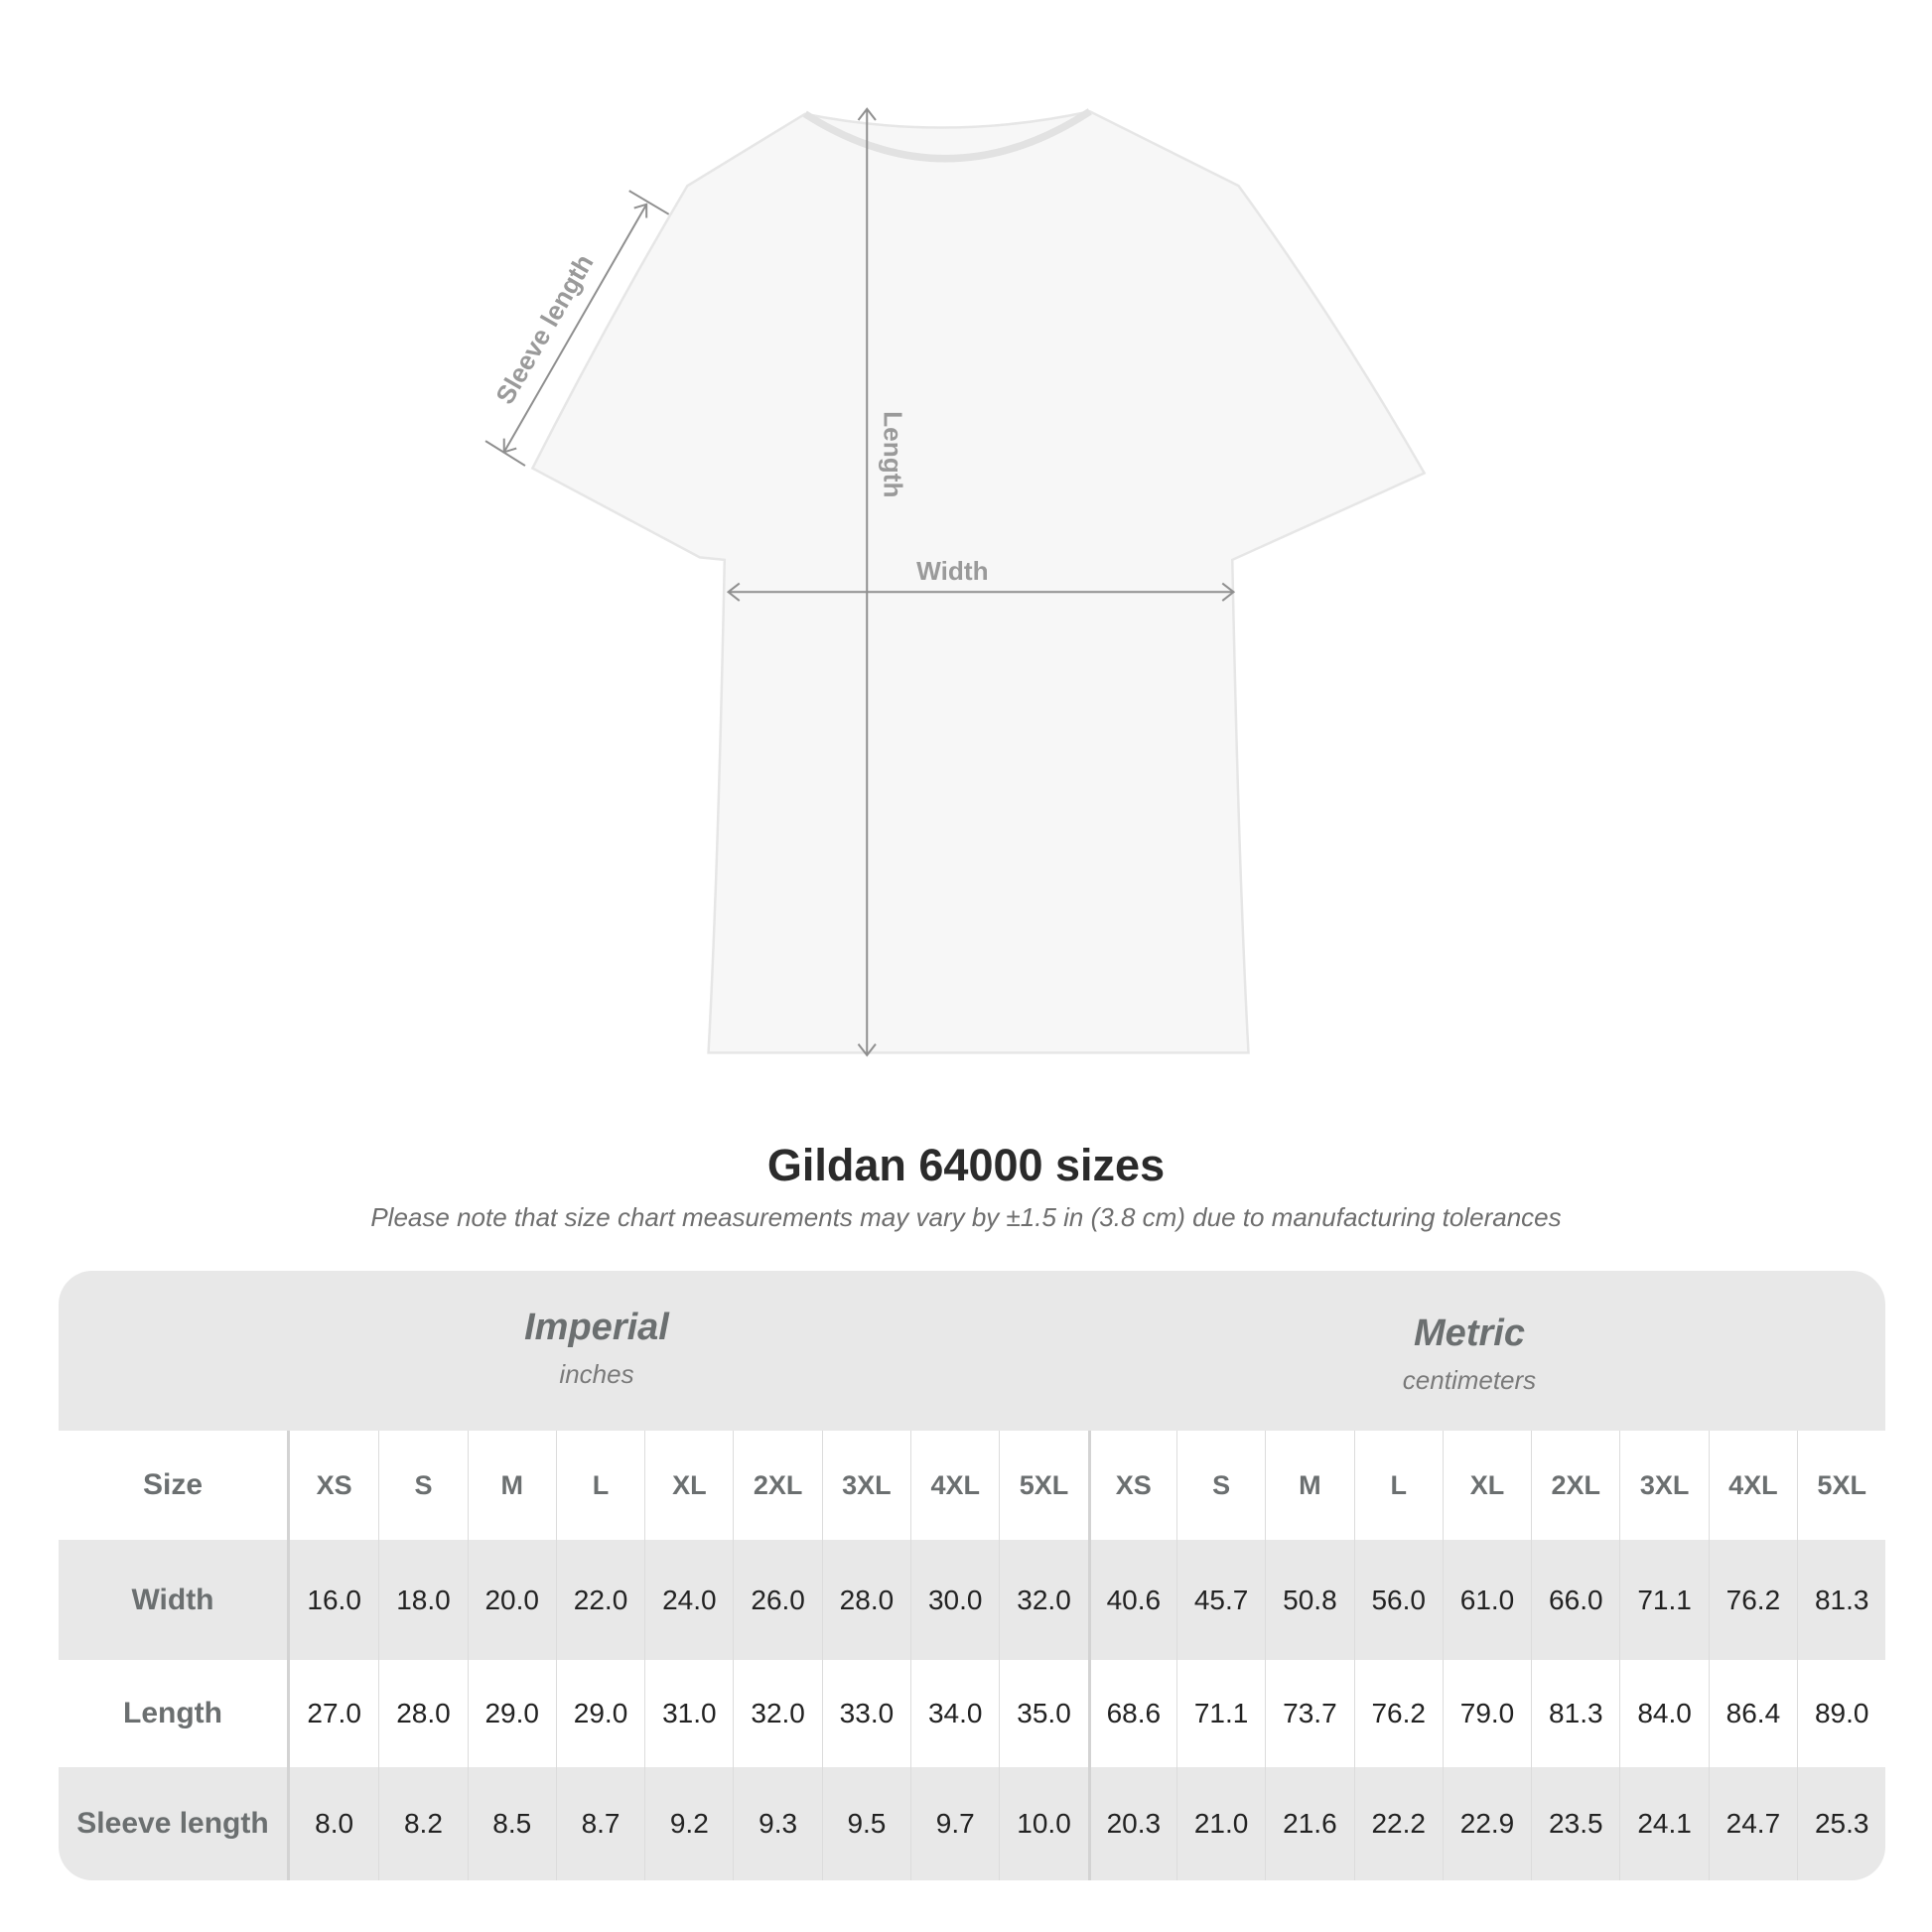  I want to click on row-label: Size, so click(174, 1486).